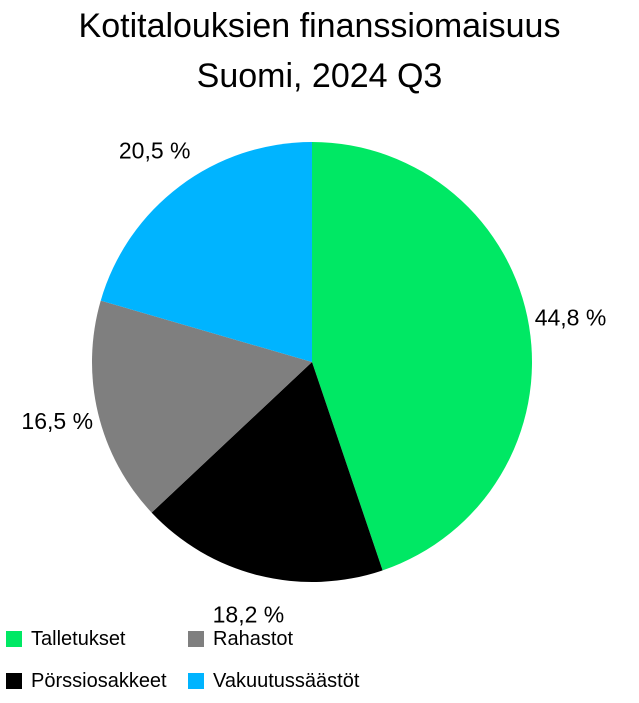 Image resolution: width=639 pixels, height=703 pixels. I want to click on legend-label: Talletukset, so click(78, 638).